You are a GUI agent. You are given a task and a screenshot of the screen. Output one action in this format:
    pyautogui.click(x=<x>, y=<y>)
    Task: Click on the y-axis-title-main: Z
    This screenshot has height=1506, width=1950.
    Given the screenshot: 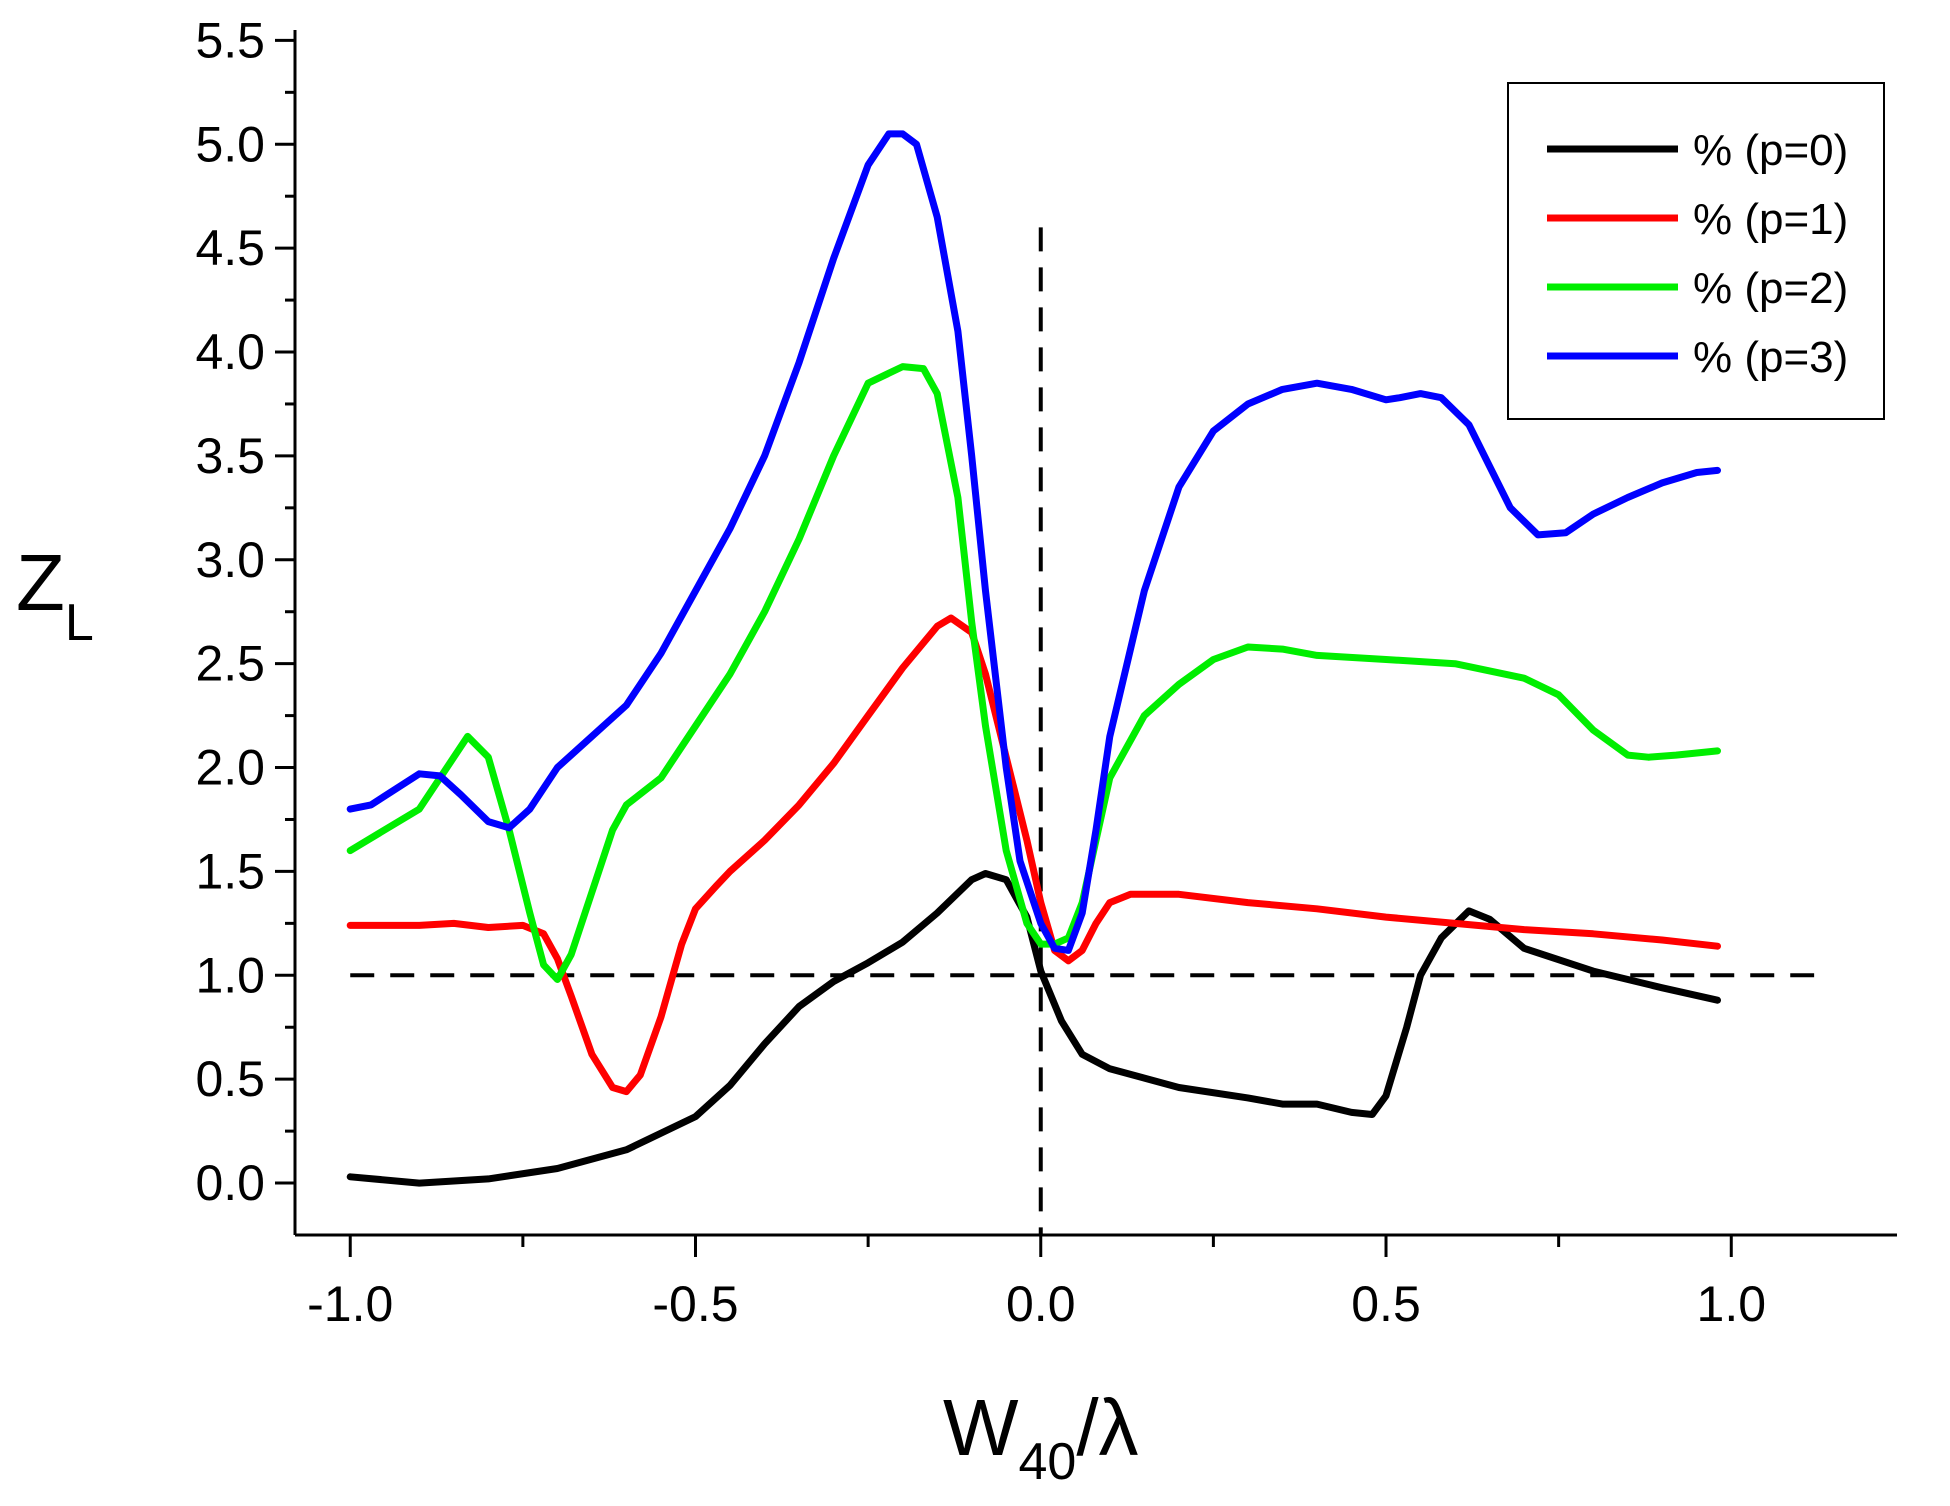 What is the action you would take?
    pyautogui.click(x=40, y=582)
    